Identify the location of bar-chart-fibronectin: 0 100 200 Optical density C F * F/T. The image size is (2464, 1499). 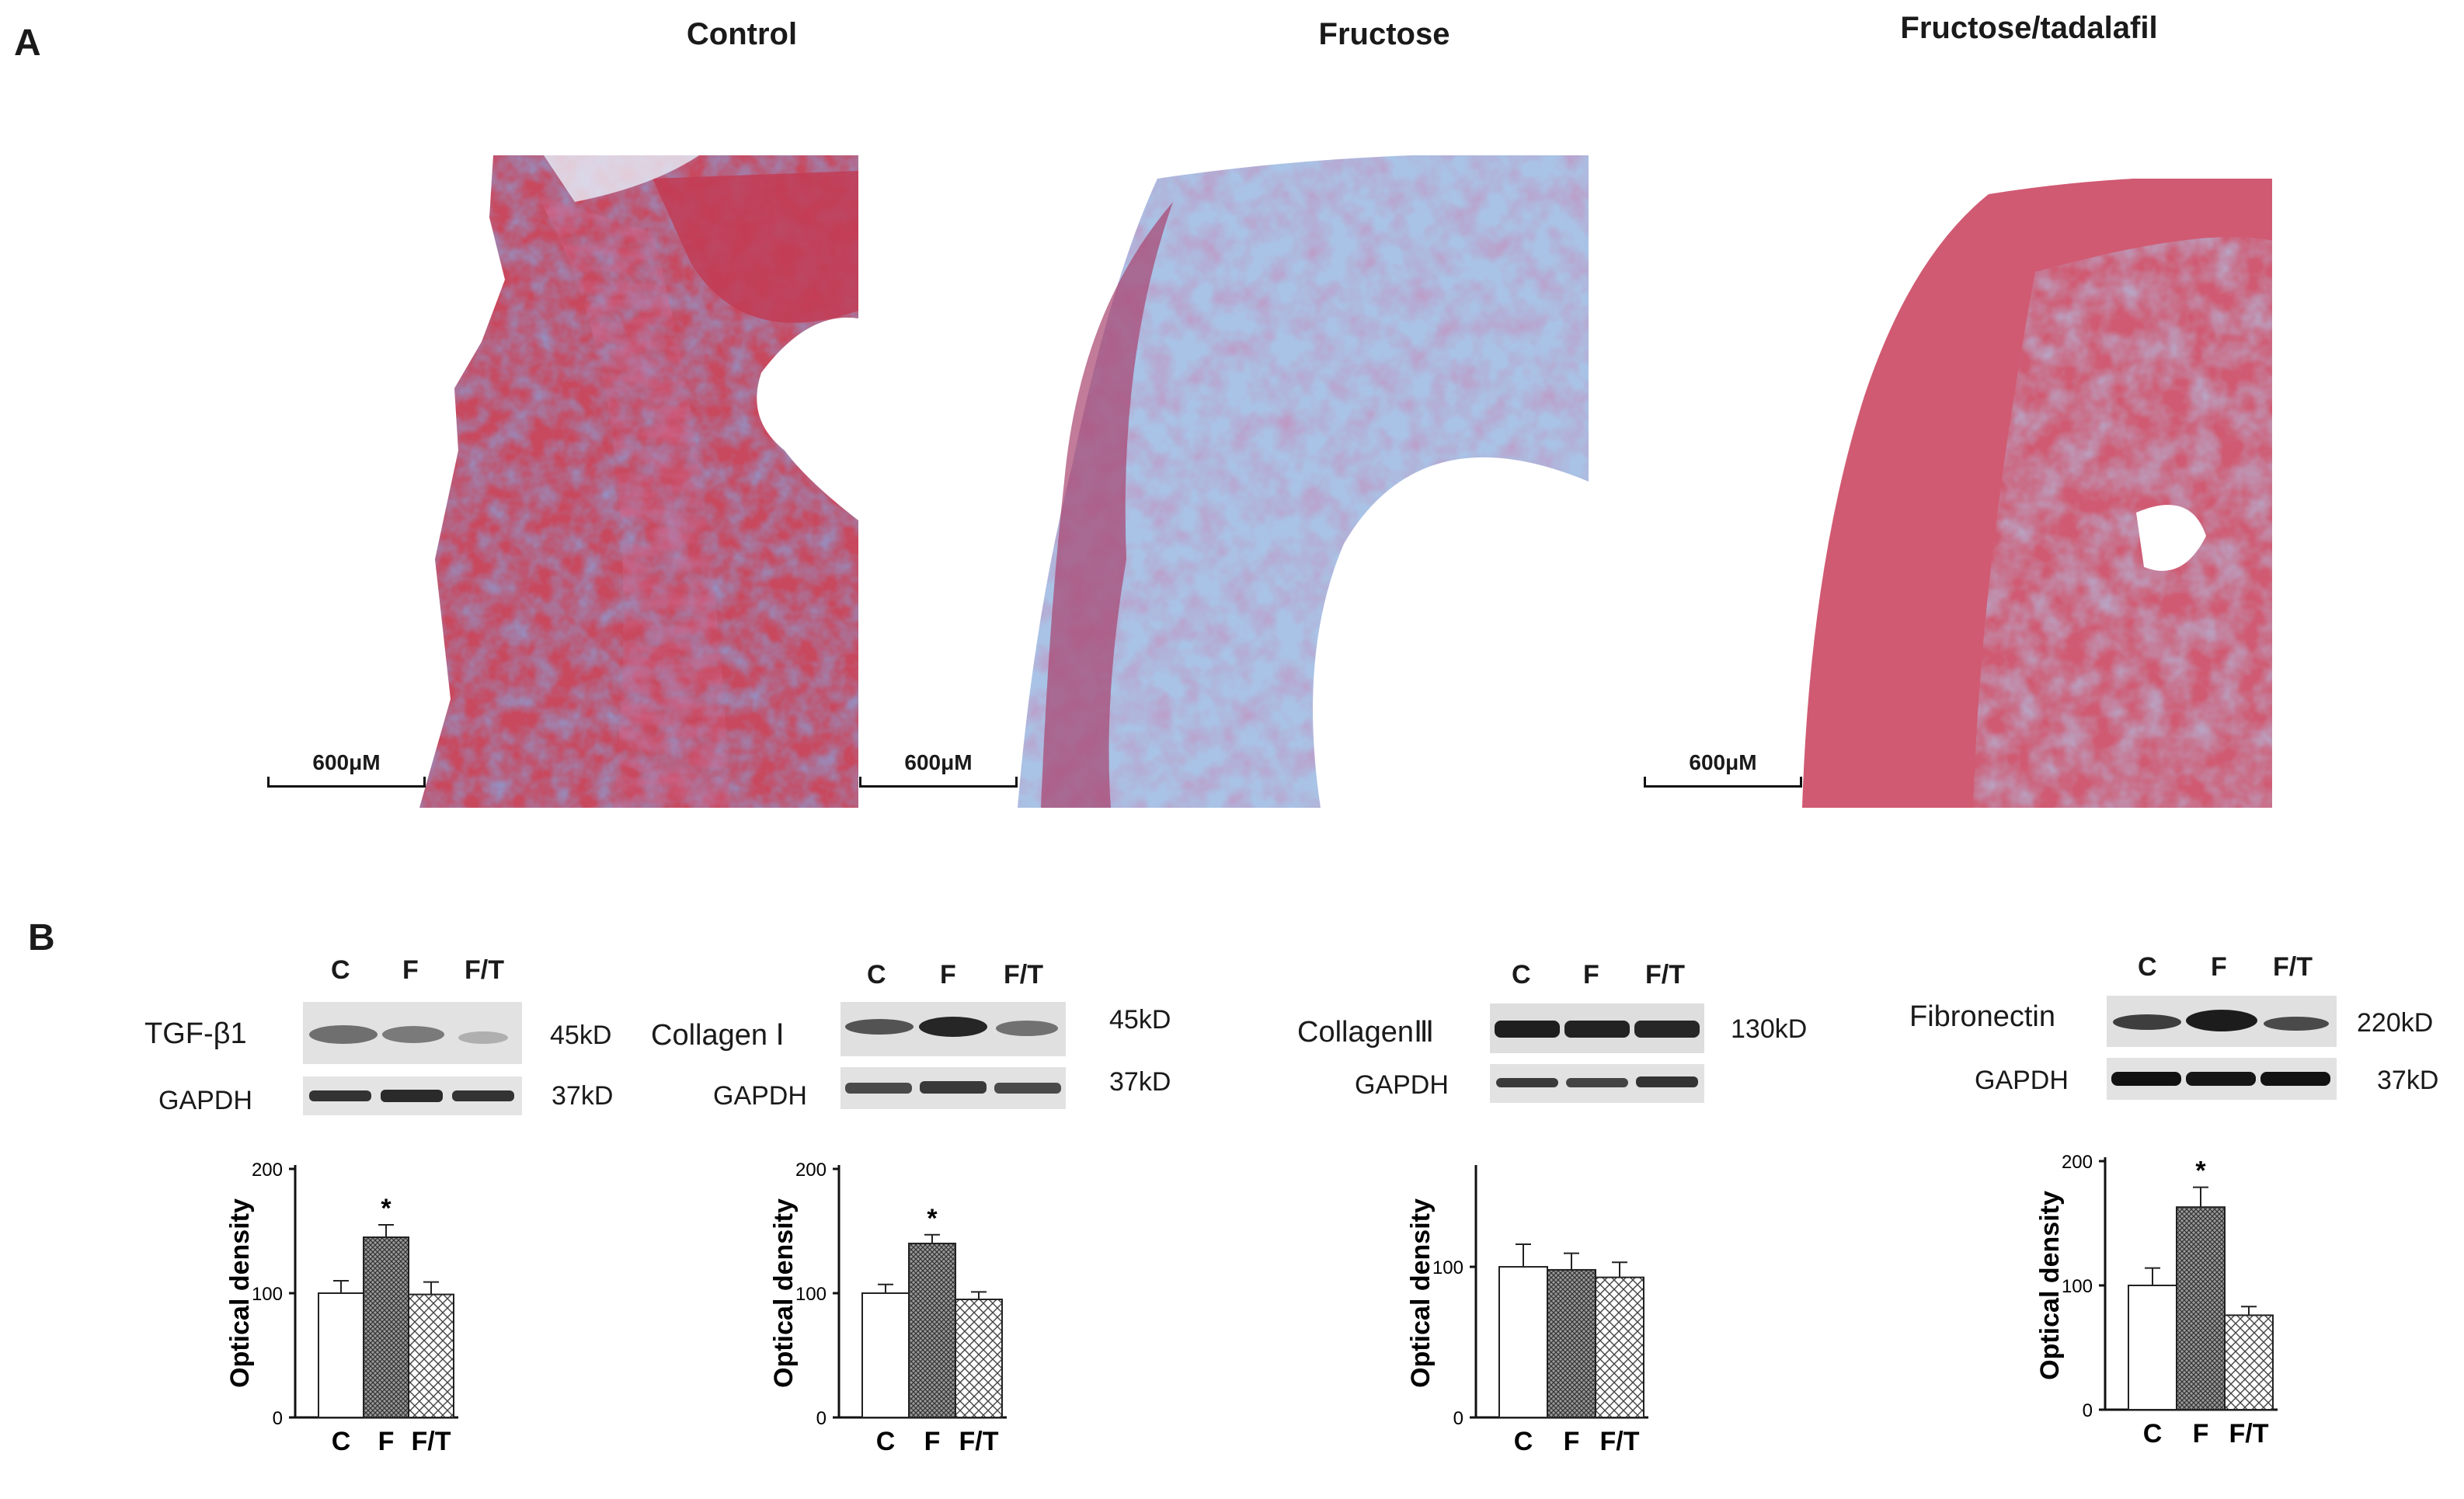
(2157, 1300).